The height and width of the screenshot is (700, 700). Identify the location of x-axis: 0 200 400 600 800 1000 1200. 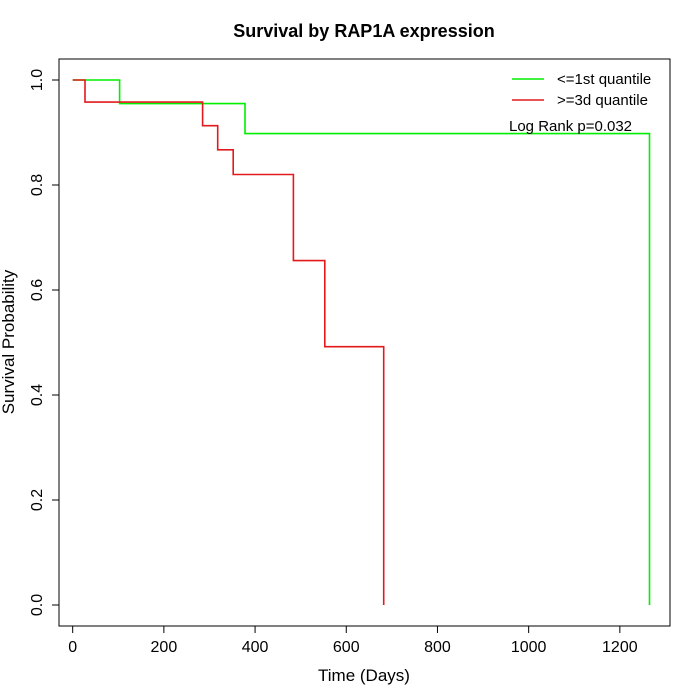
(353, 640).